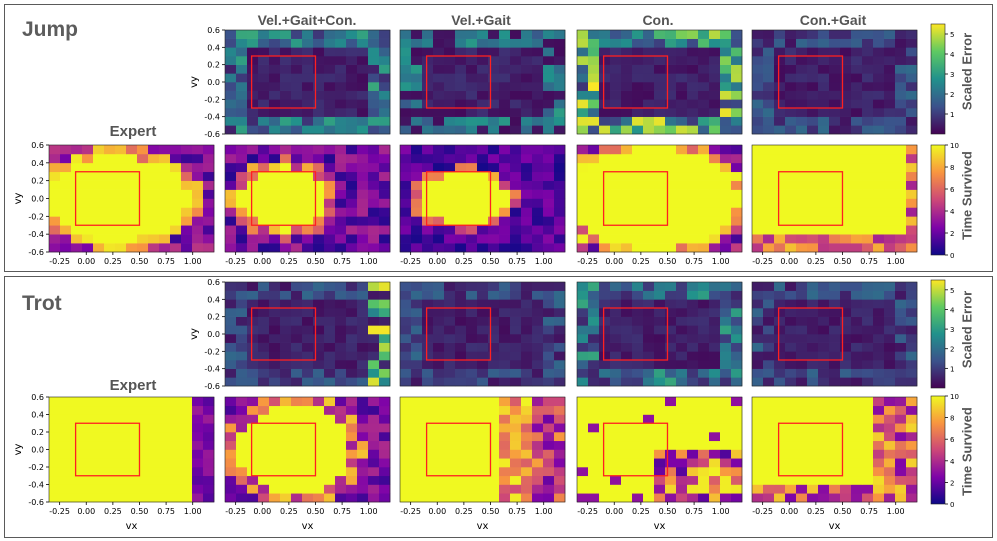  I want to click on jump-expert-xtick-label: -0.25, so click(59, 261).